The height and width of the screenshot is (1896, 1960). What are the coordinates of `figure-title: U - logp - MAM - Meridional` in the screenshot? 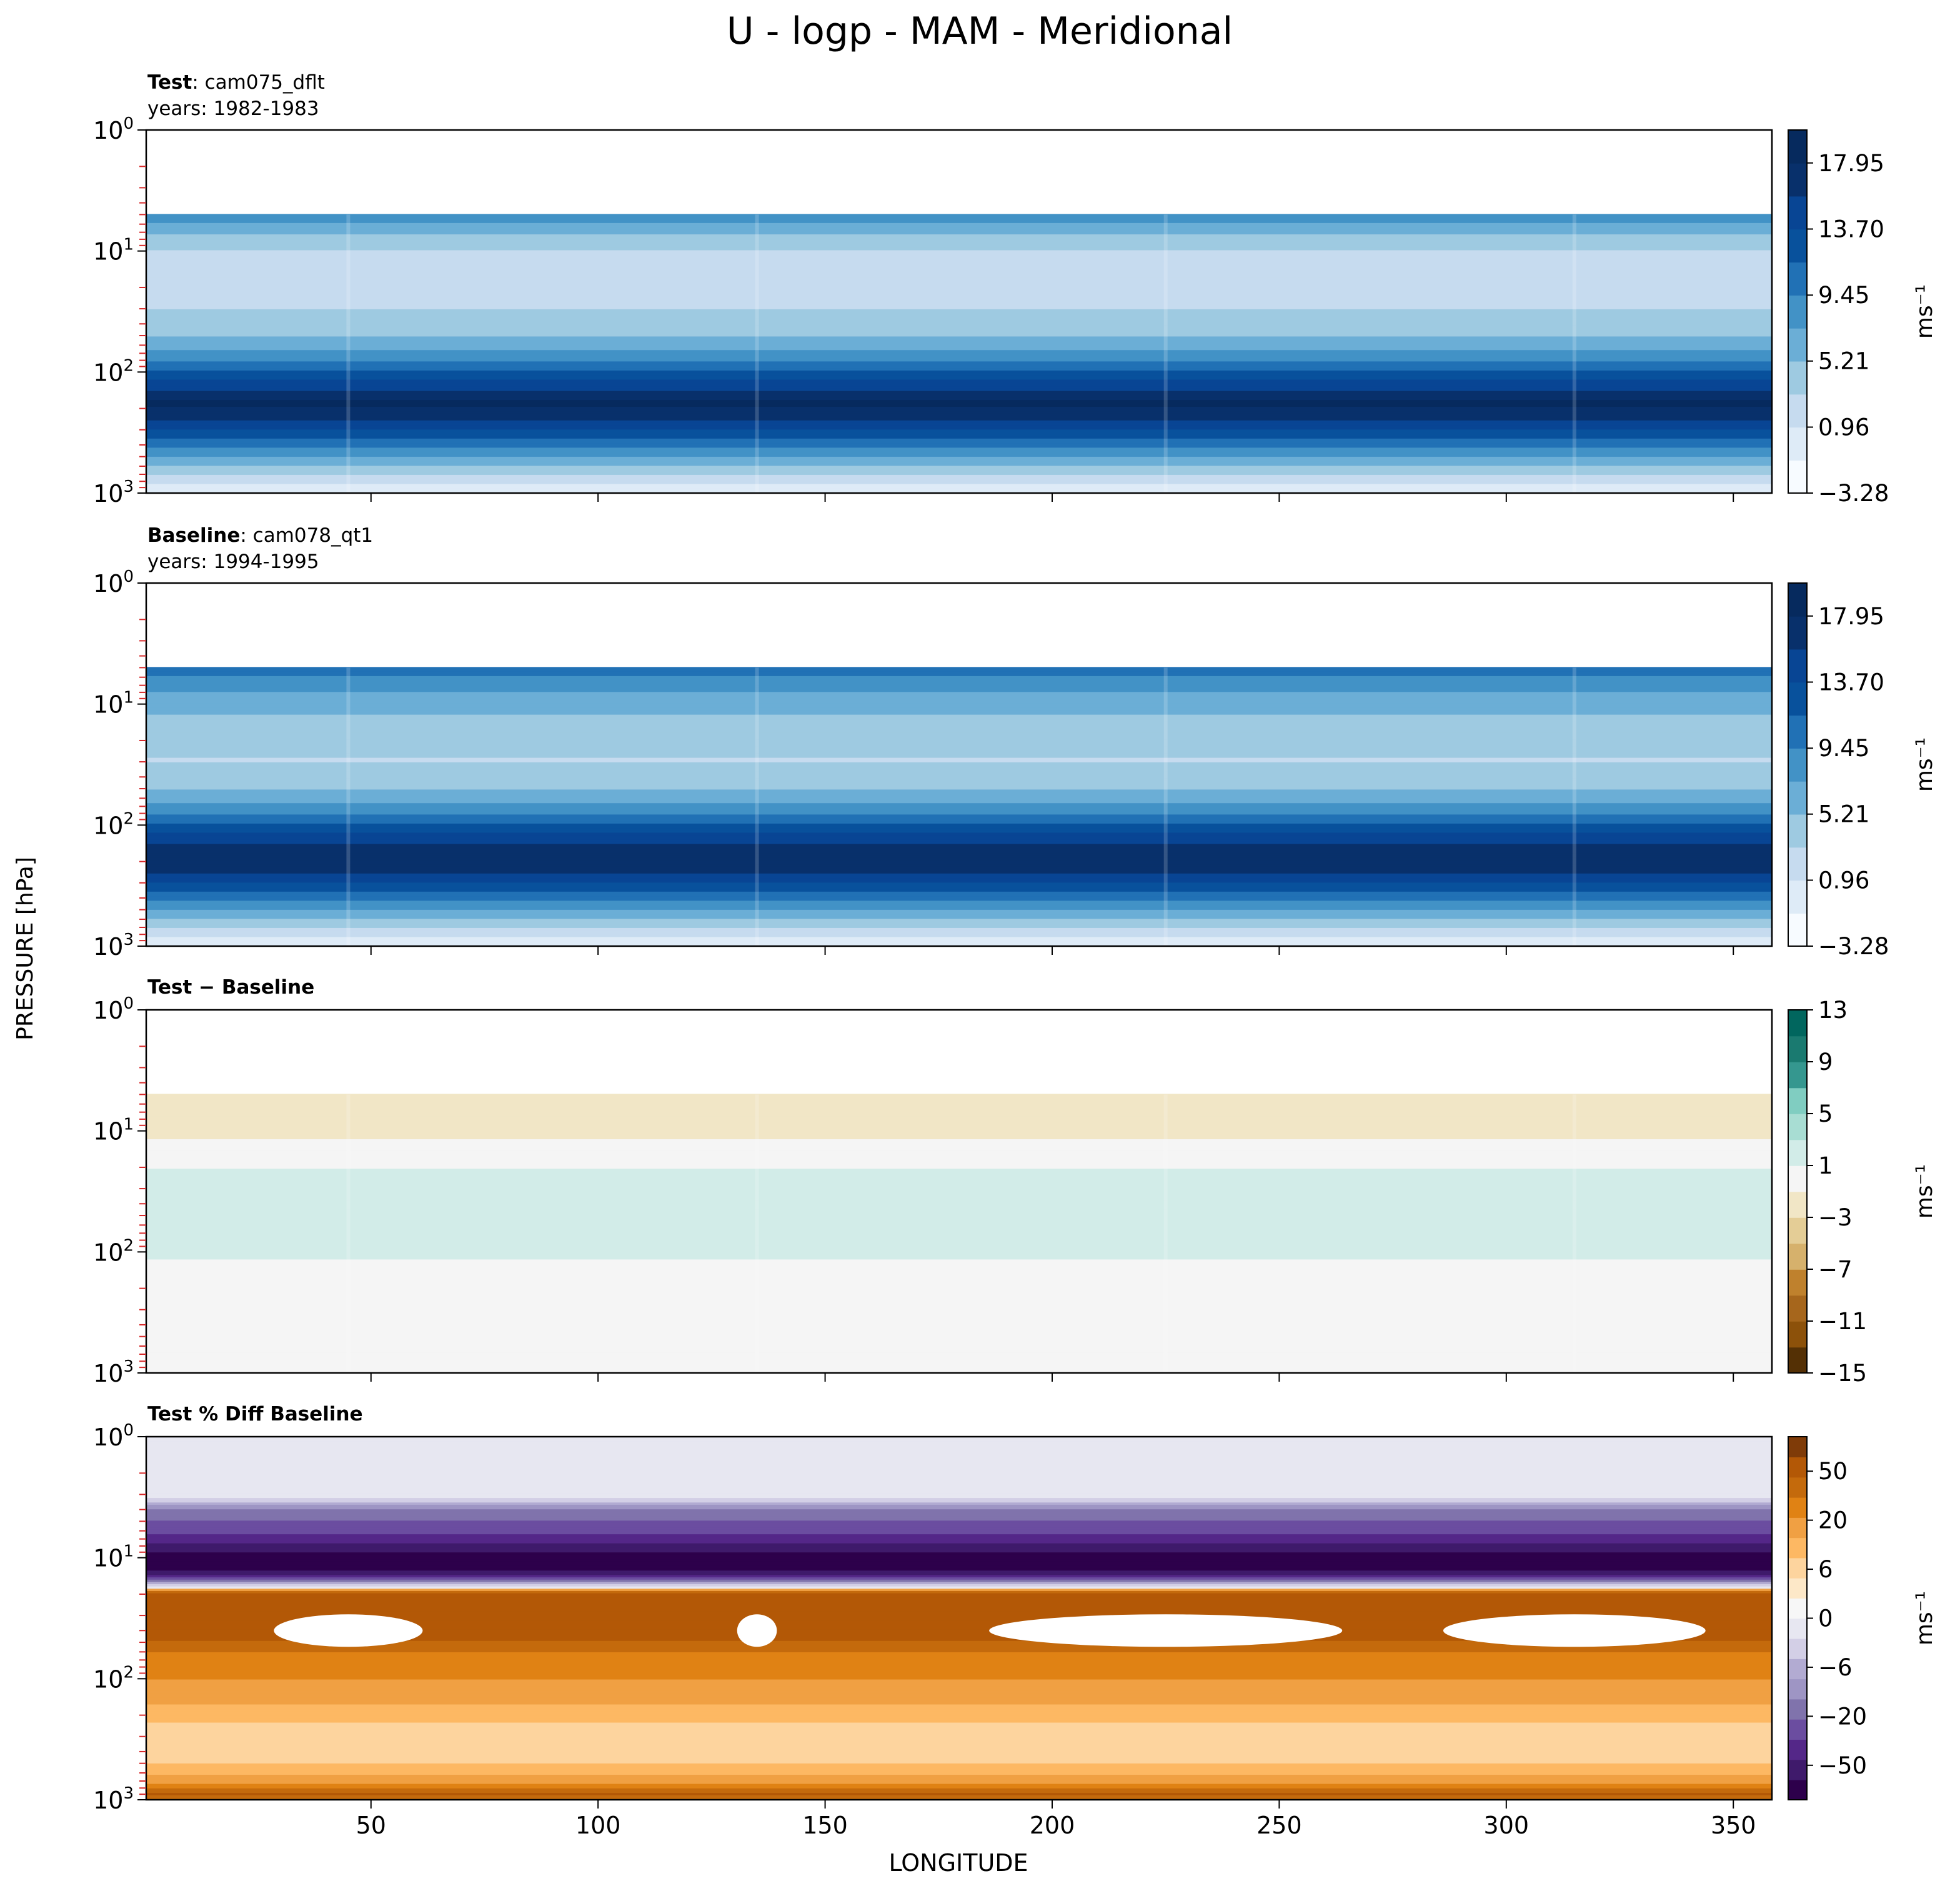 It's located at (980, 31).